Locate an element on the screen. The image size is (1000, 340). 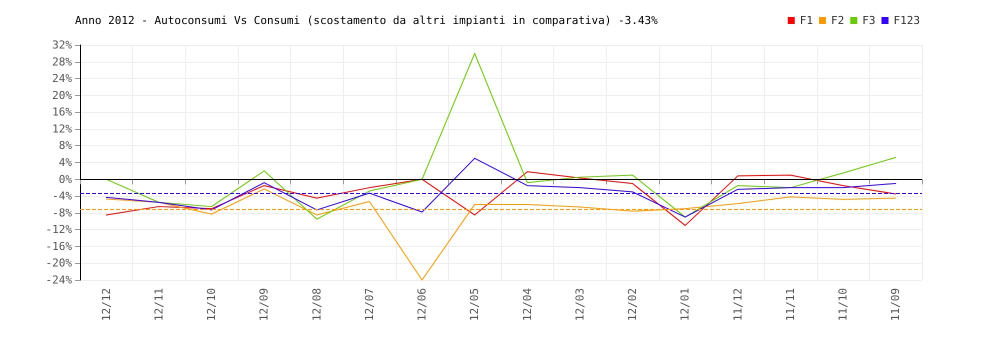
y-tick-label: 8% is located at coordinates (65, 145).